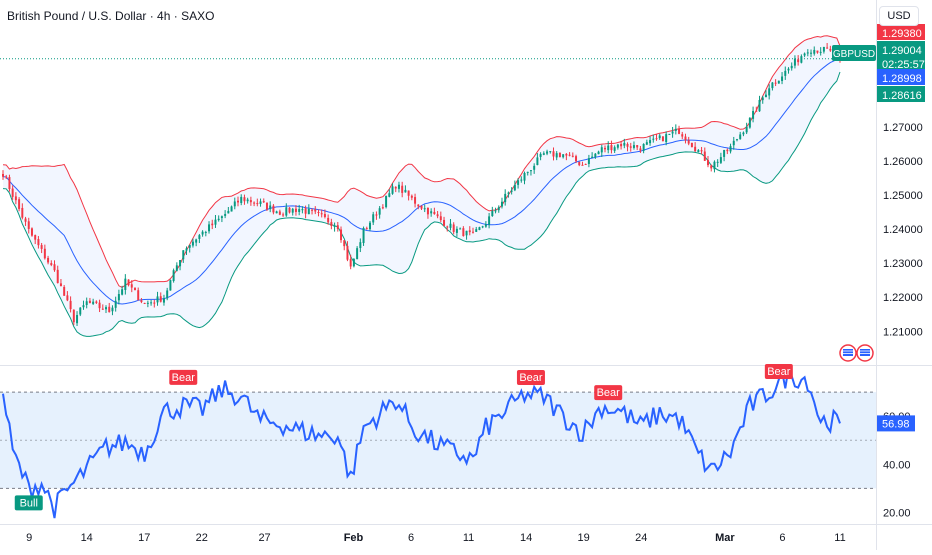 The image size is (932, 555). What do you see at coordinates (897, 465) in the screenshot?
I see `rsi-tick-label: 40.00` at bounding box center [897, 465].